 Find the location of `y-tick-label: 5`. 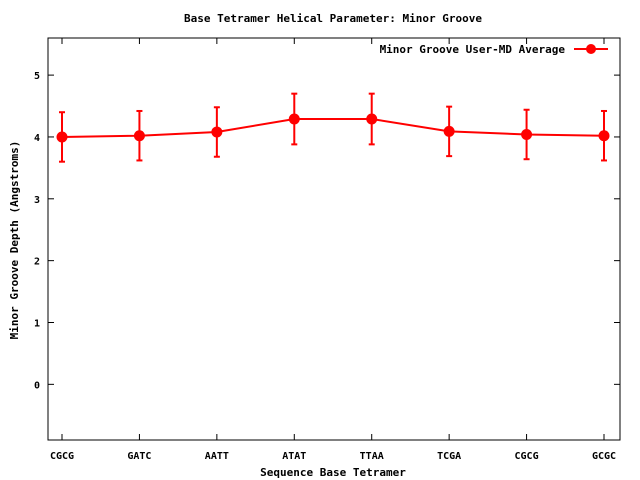

y-tick-label: 5 is located at coordinates (37, 76).